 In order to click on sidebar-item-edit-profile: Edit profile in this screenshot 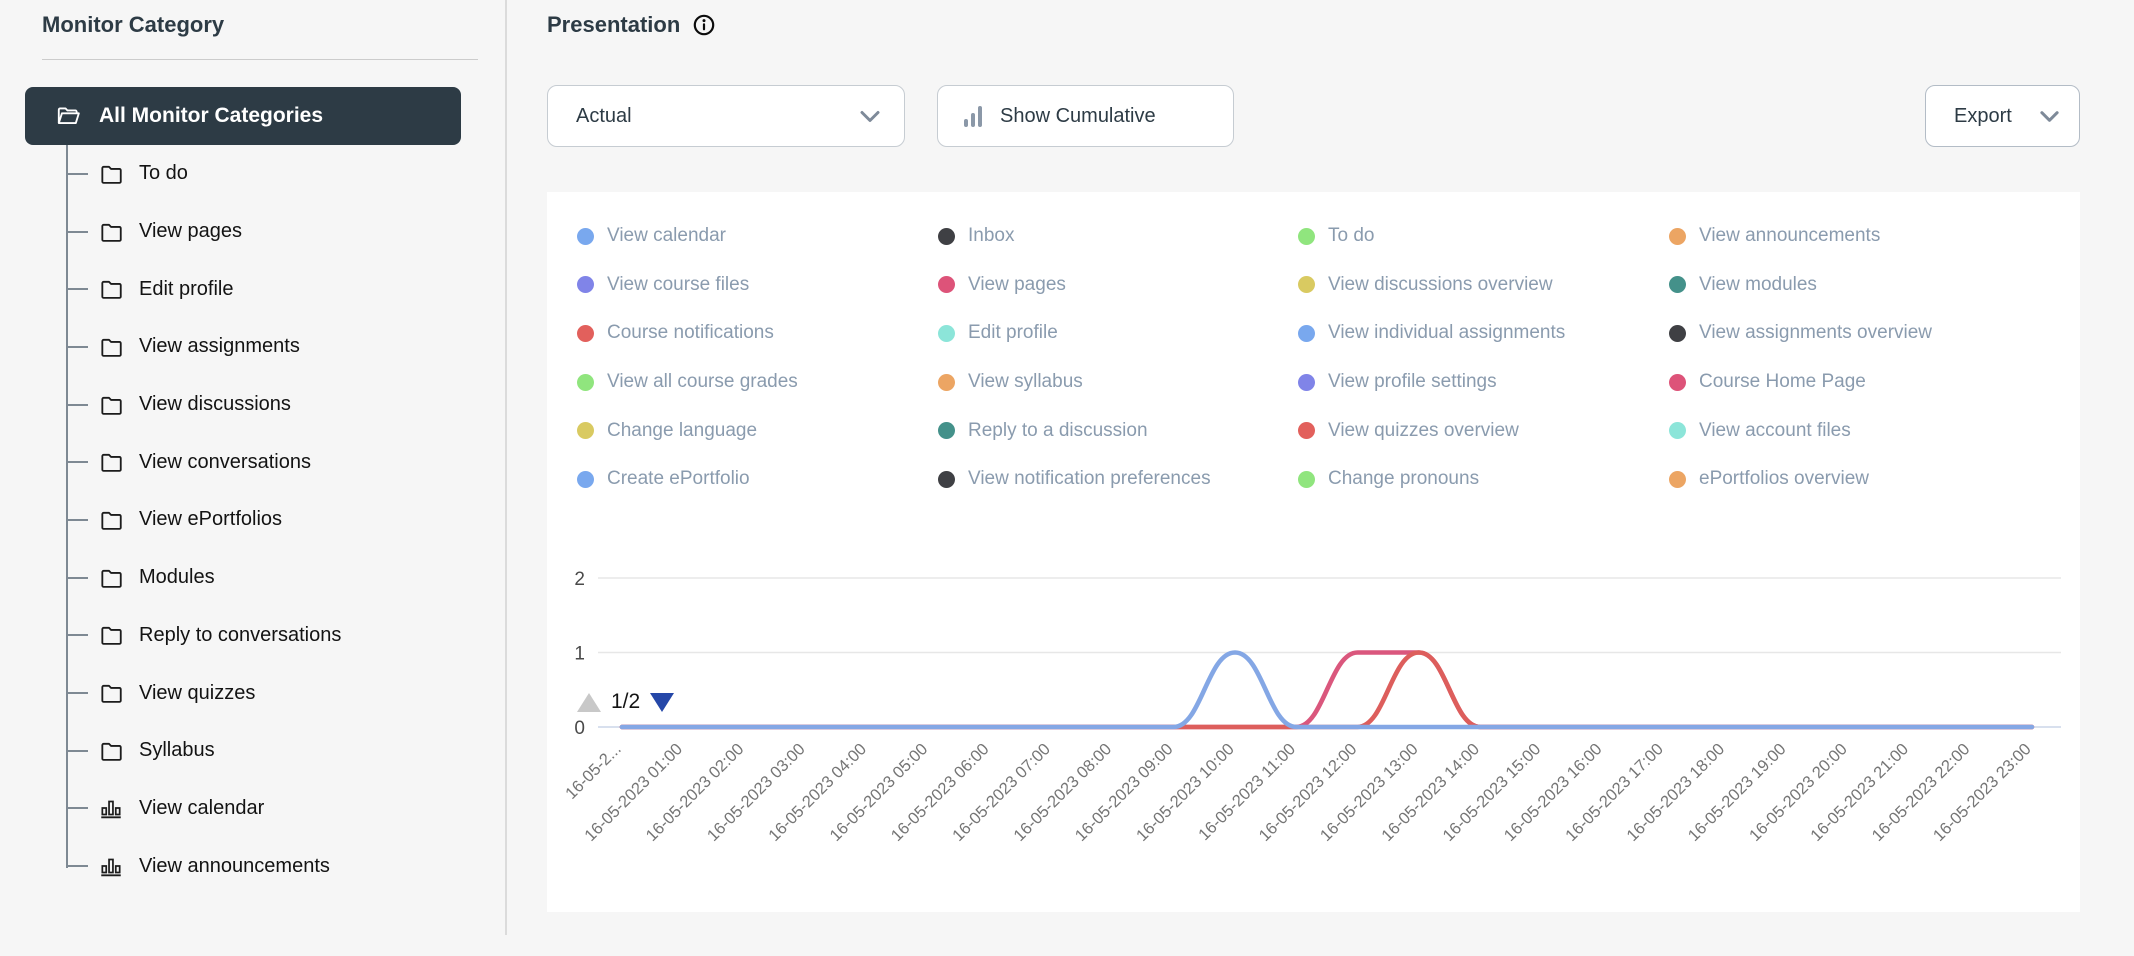, I will do `click(252, 289)`.